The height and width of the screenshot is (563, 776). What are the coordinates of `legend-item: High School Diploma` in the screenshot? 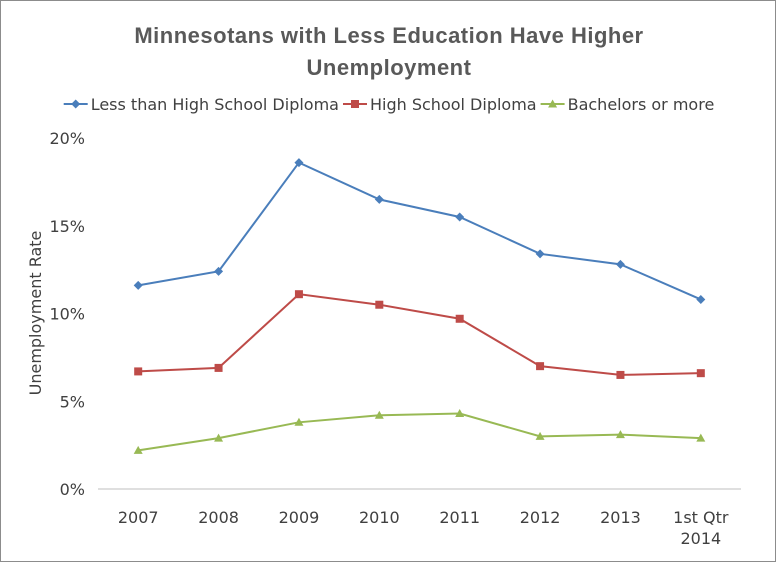 It's located at (439, 104).